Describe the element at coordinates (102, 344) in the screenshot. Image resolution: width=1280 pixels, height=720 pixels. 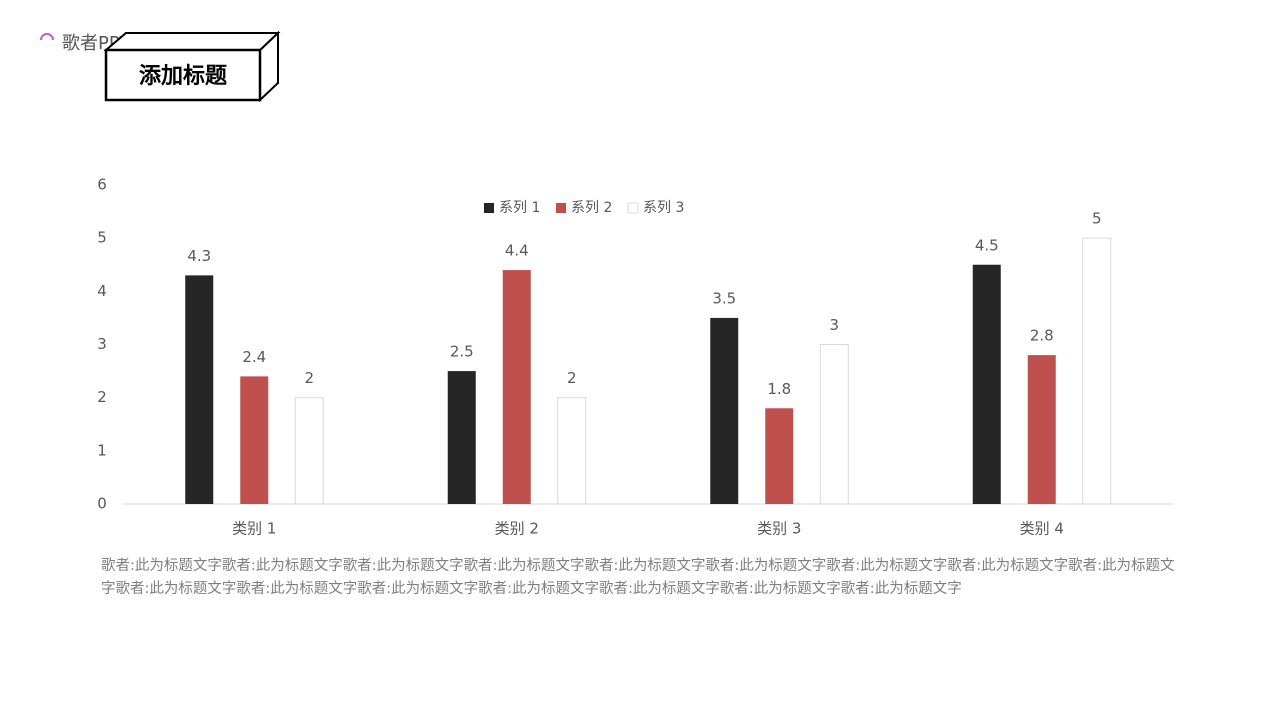
I see `y-tick-label: 3` at that location.